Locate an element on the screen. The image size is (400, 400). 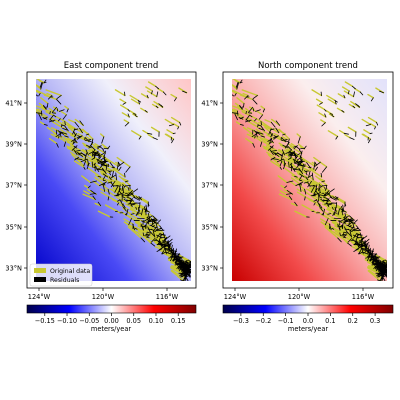
legend-label-original: Original data is located at coordinates (70, 271).